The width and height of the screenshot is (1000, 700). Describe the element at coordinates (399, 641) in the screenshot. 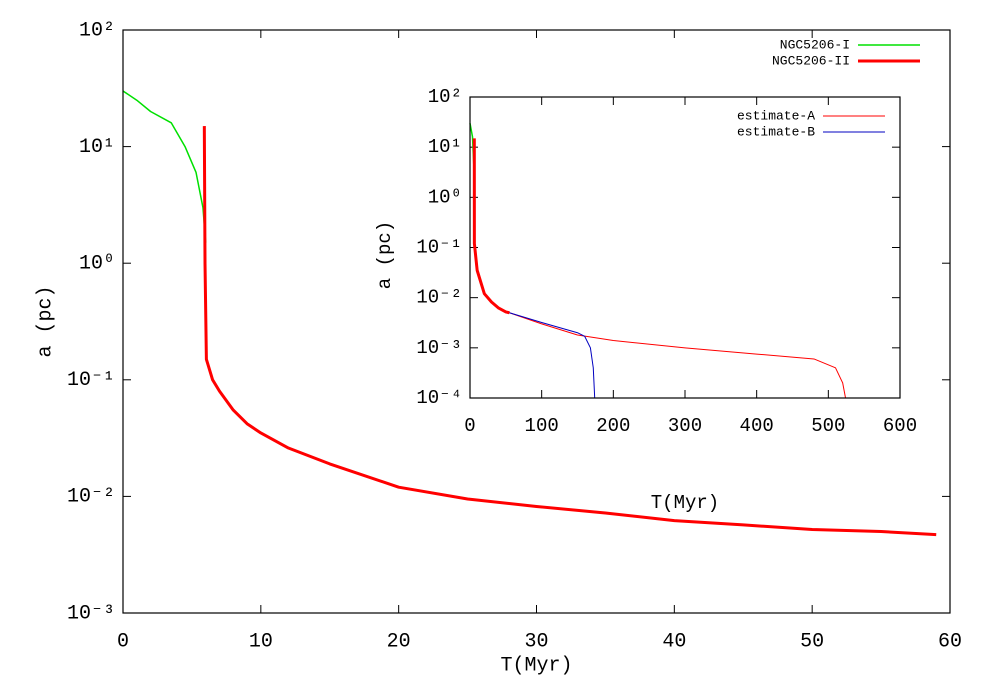

I see `x-tick-label: 20` at that location.